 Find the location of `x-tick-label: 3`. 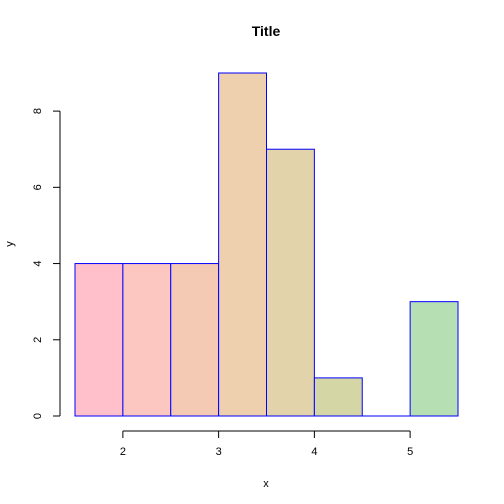

x-tick-label: 3 is located at coordinates (219, 452).